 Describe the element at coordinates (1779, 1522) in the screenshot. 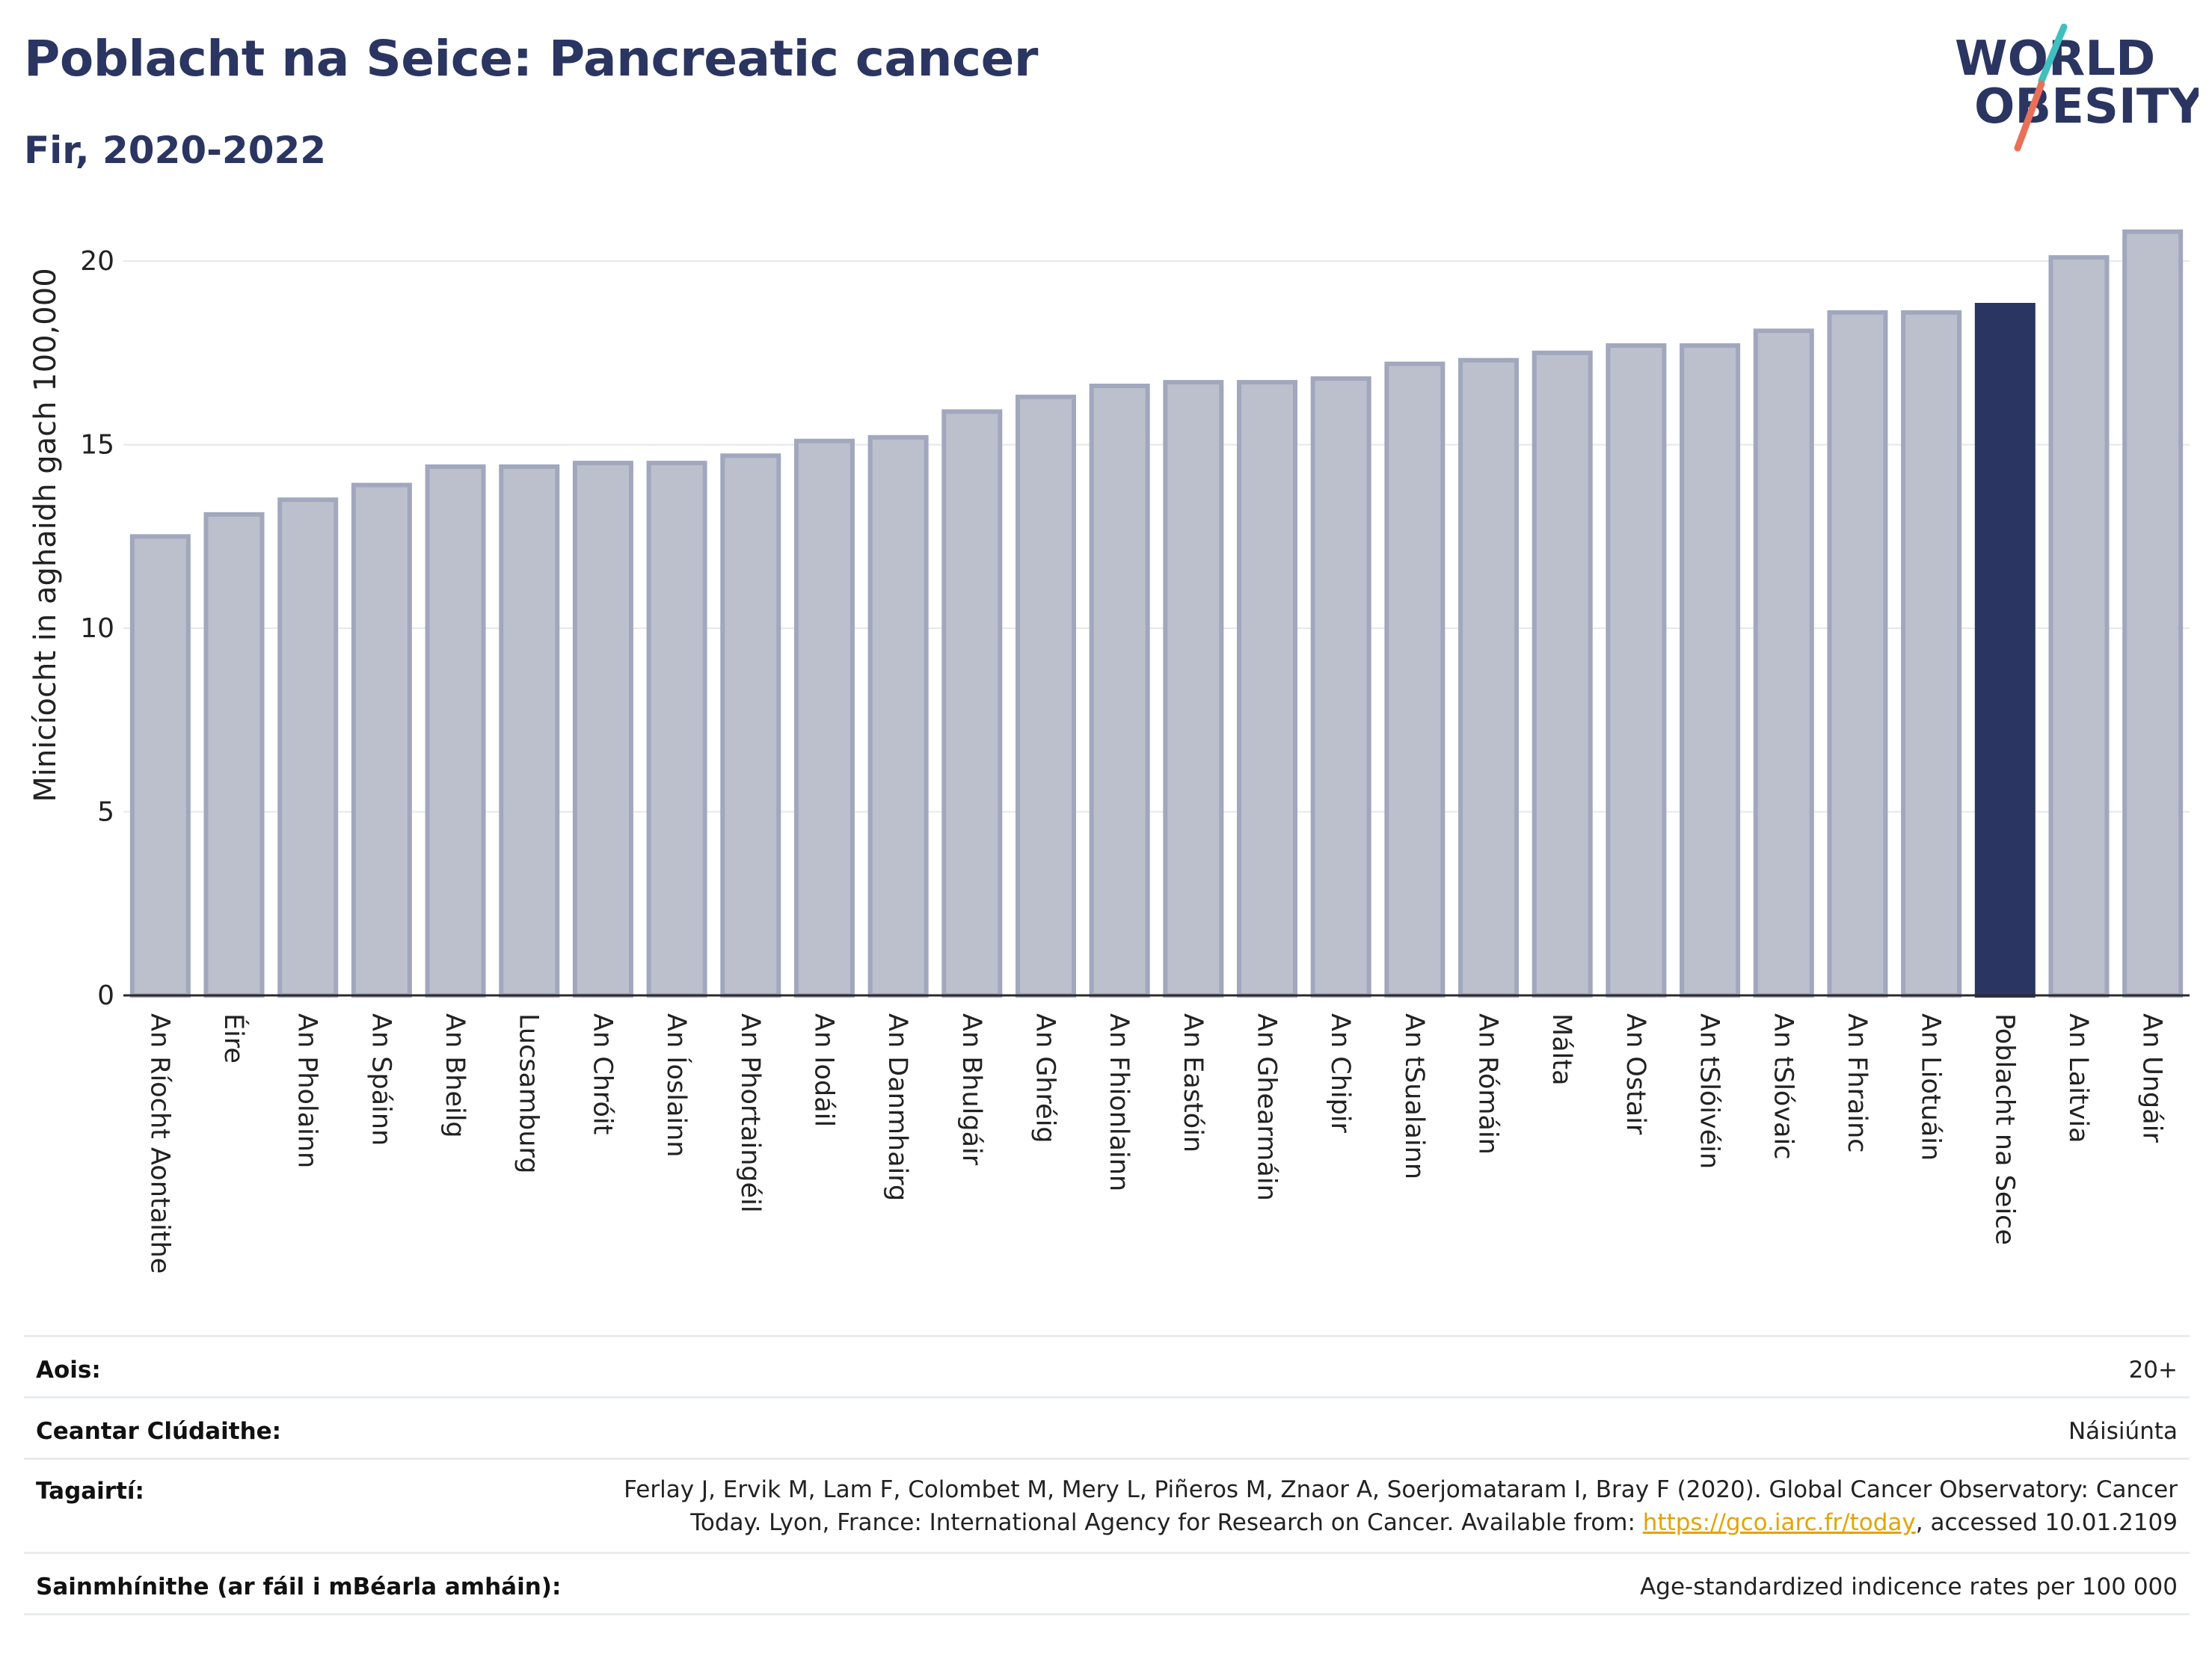

I see `references-link: https://gco.iarc.fr/today` at that location.